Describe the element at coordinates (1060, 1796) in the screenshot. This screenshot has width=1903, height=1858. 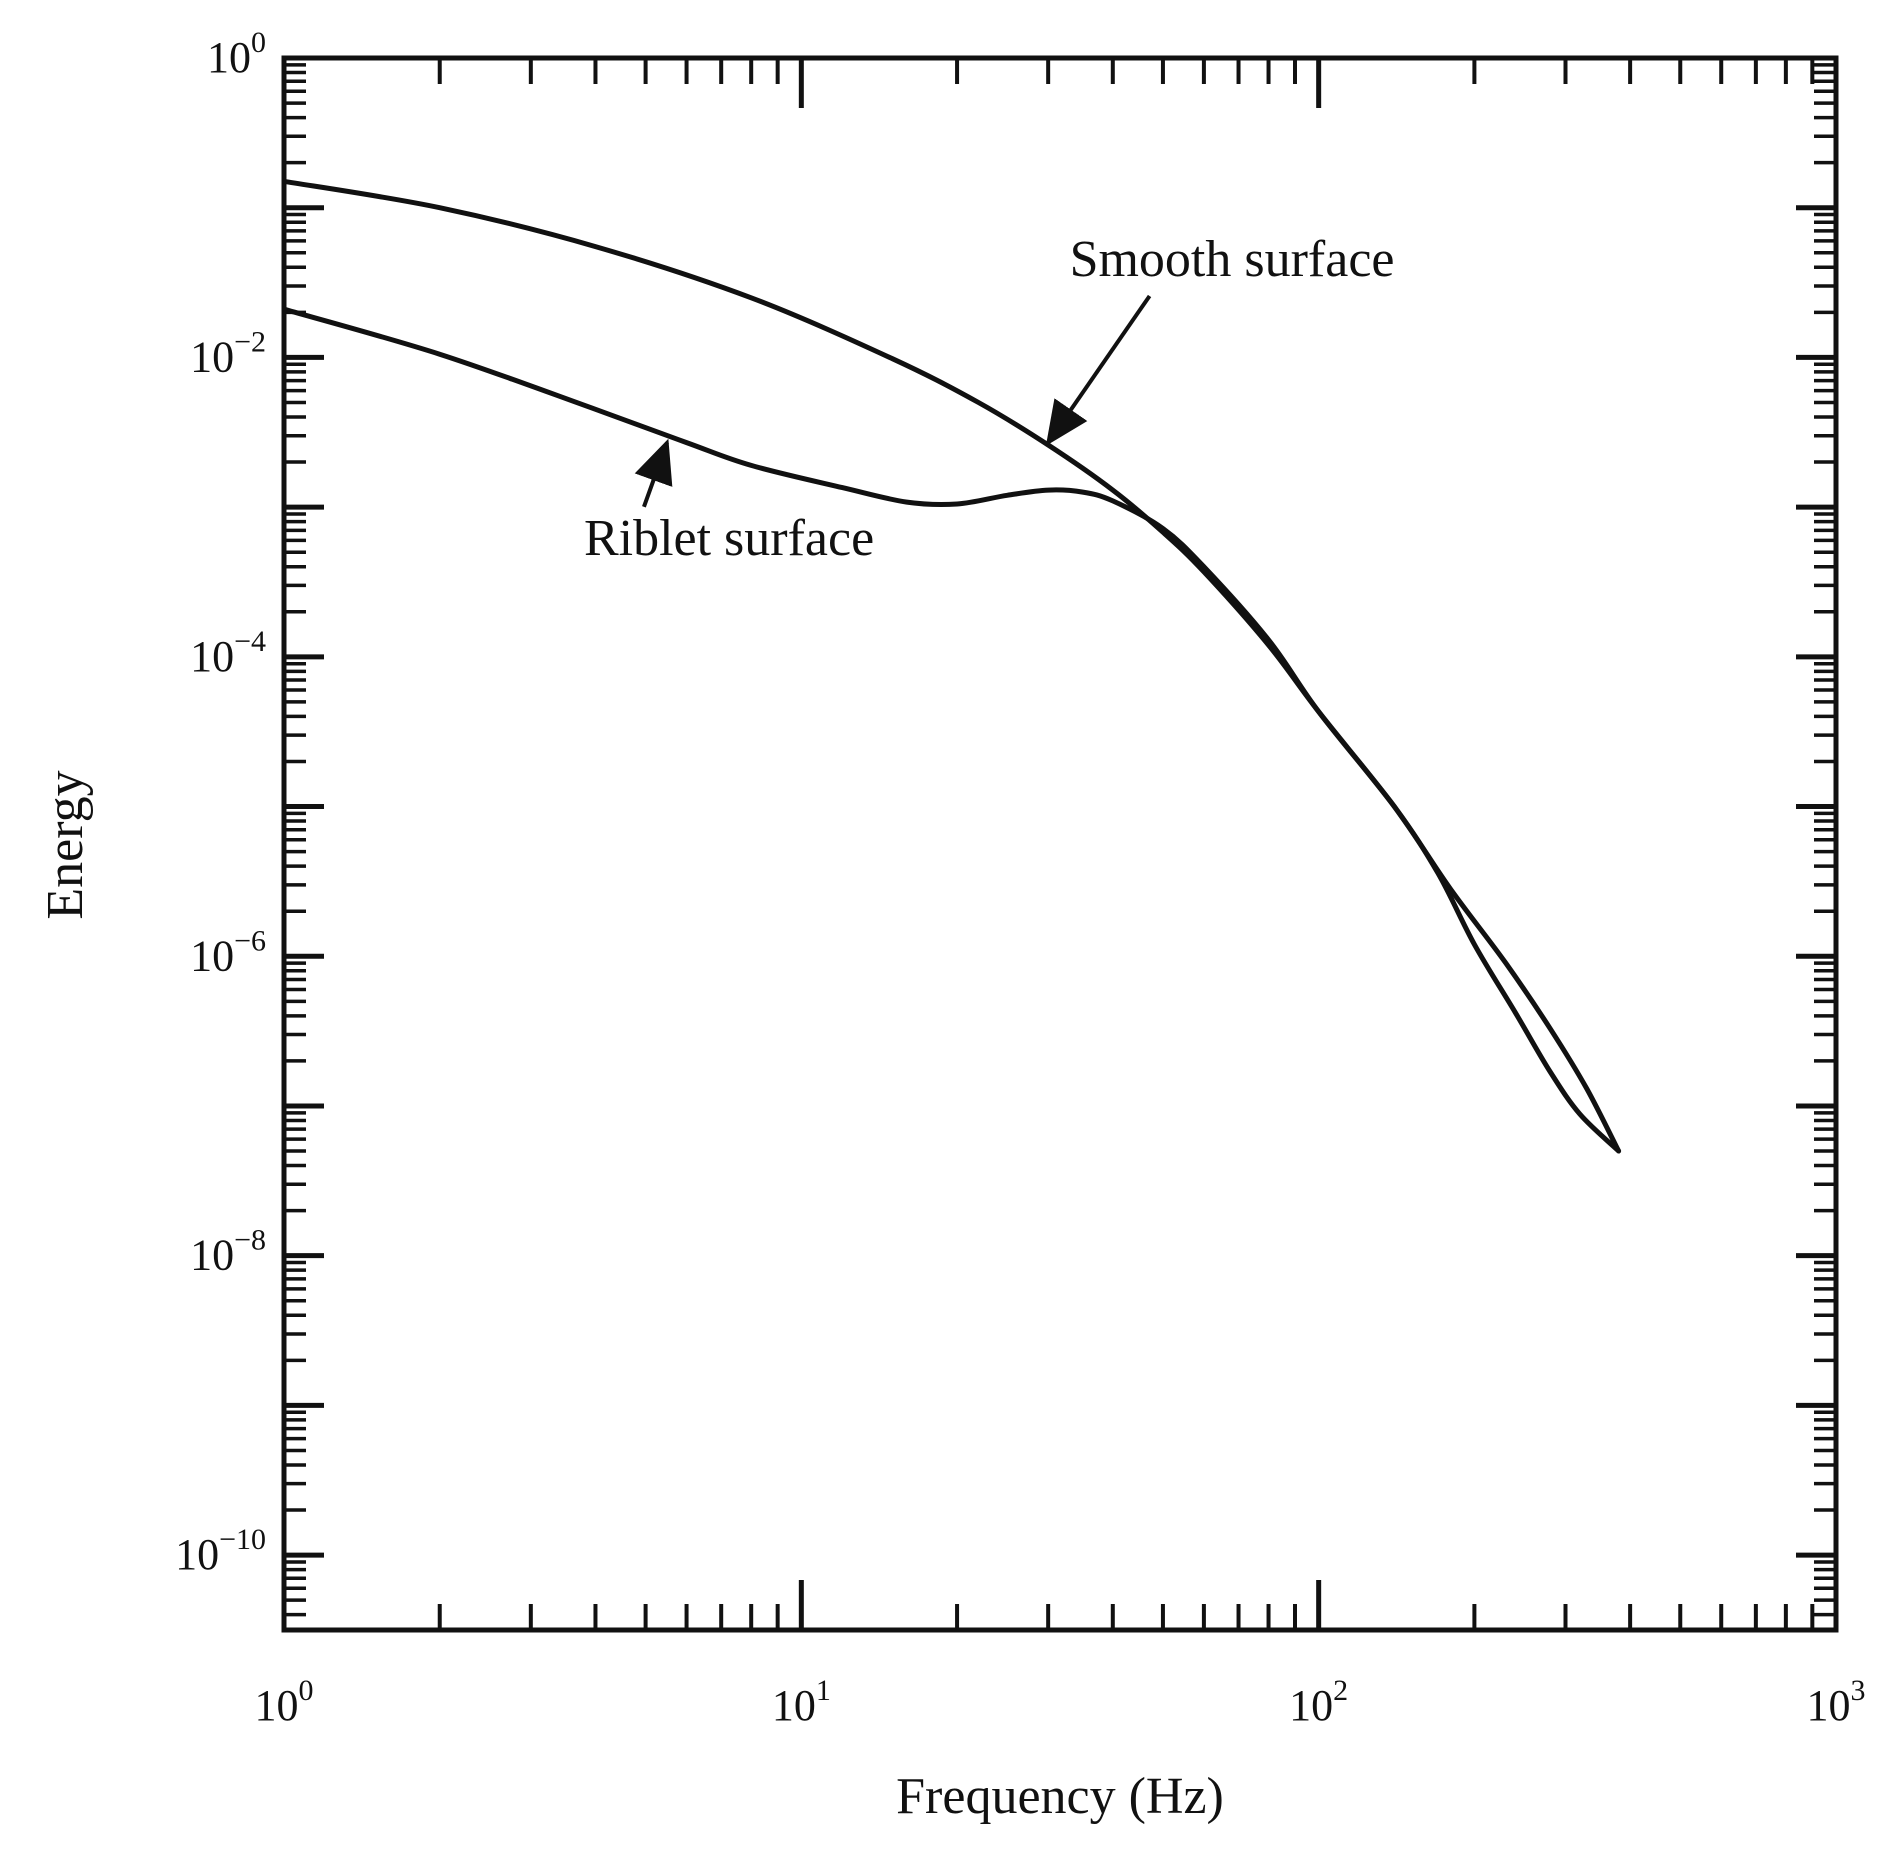
I see `x-axis-title: Frequency (Hz)` at that location.